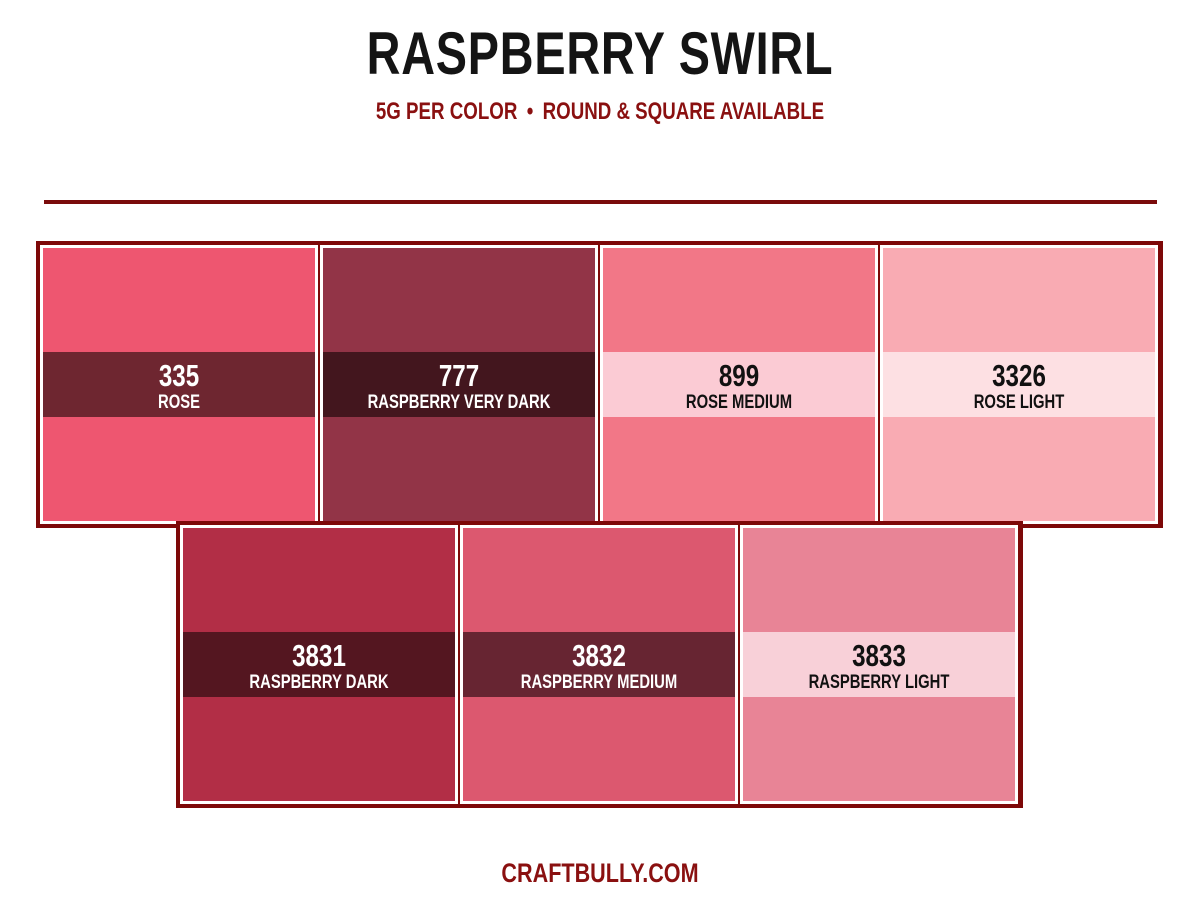  I want to click on swatch-label-band: 335 ROSE, so click(179, 384).